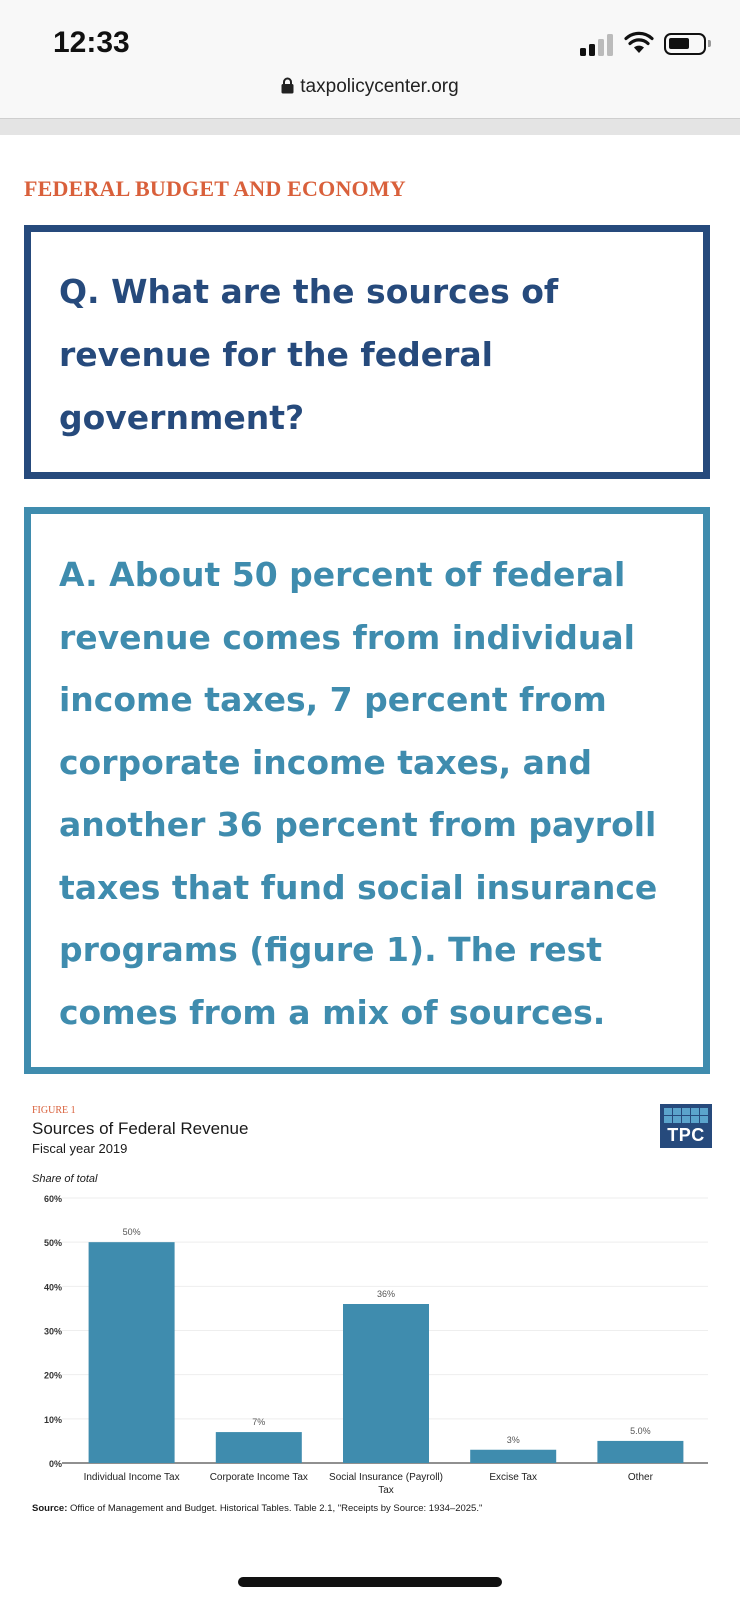 The image size is (740, 1600). I want to click on toolbar-divider, so click(370, 126).